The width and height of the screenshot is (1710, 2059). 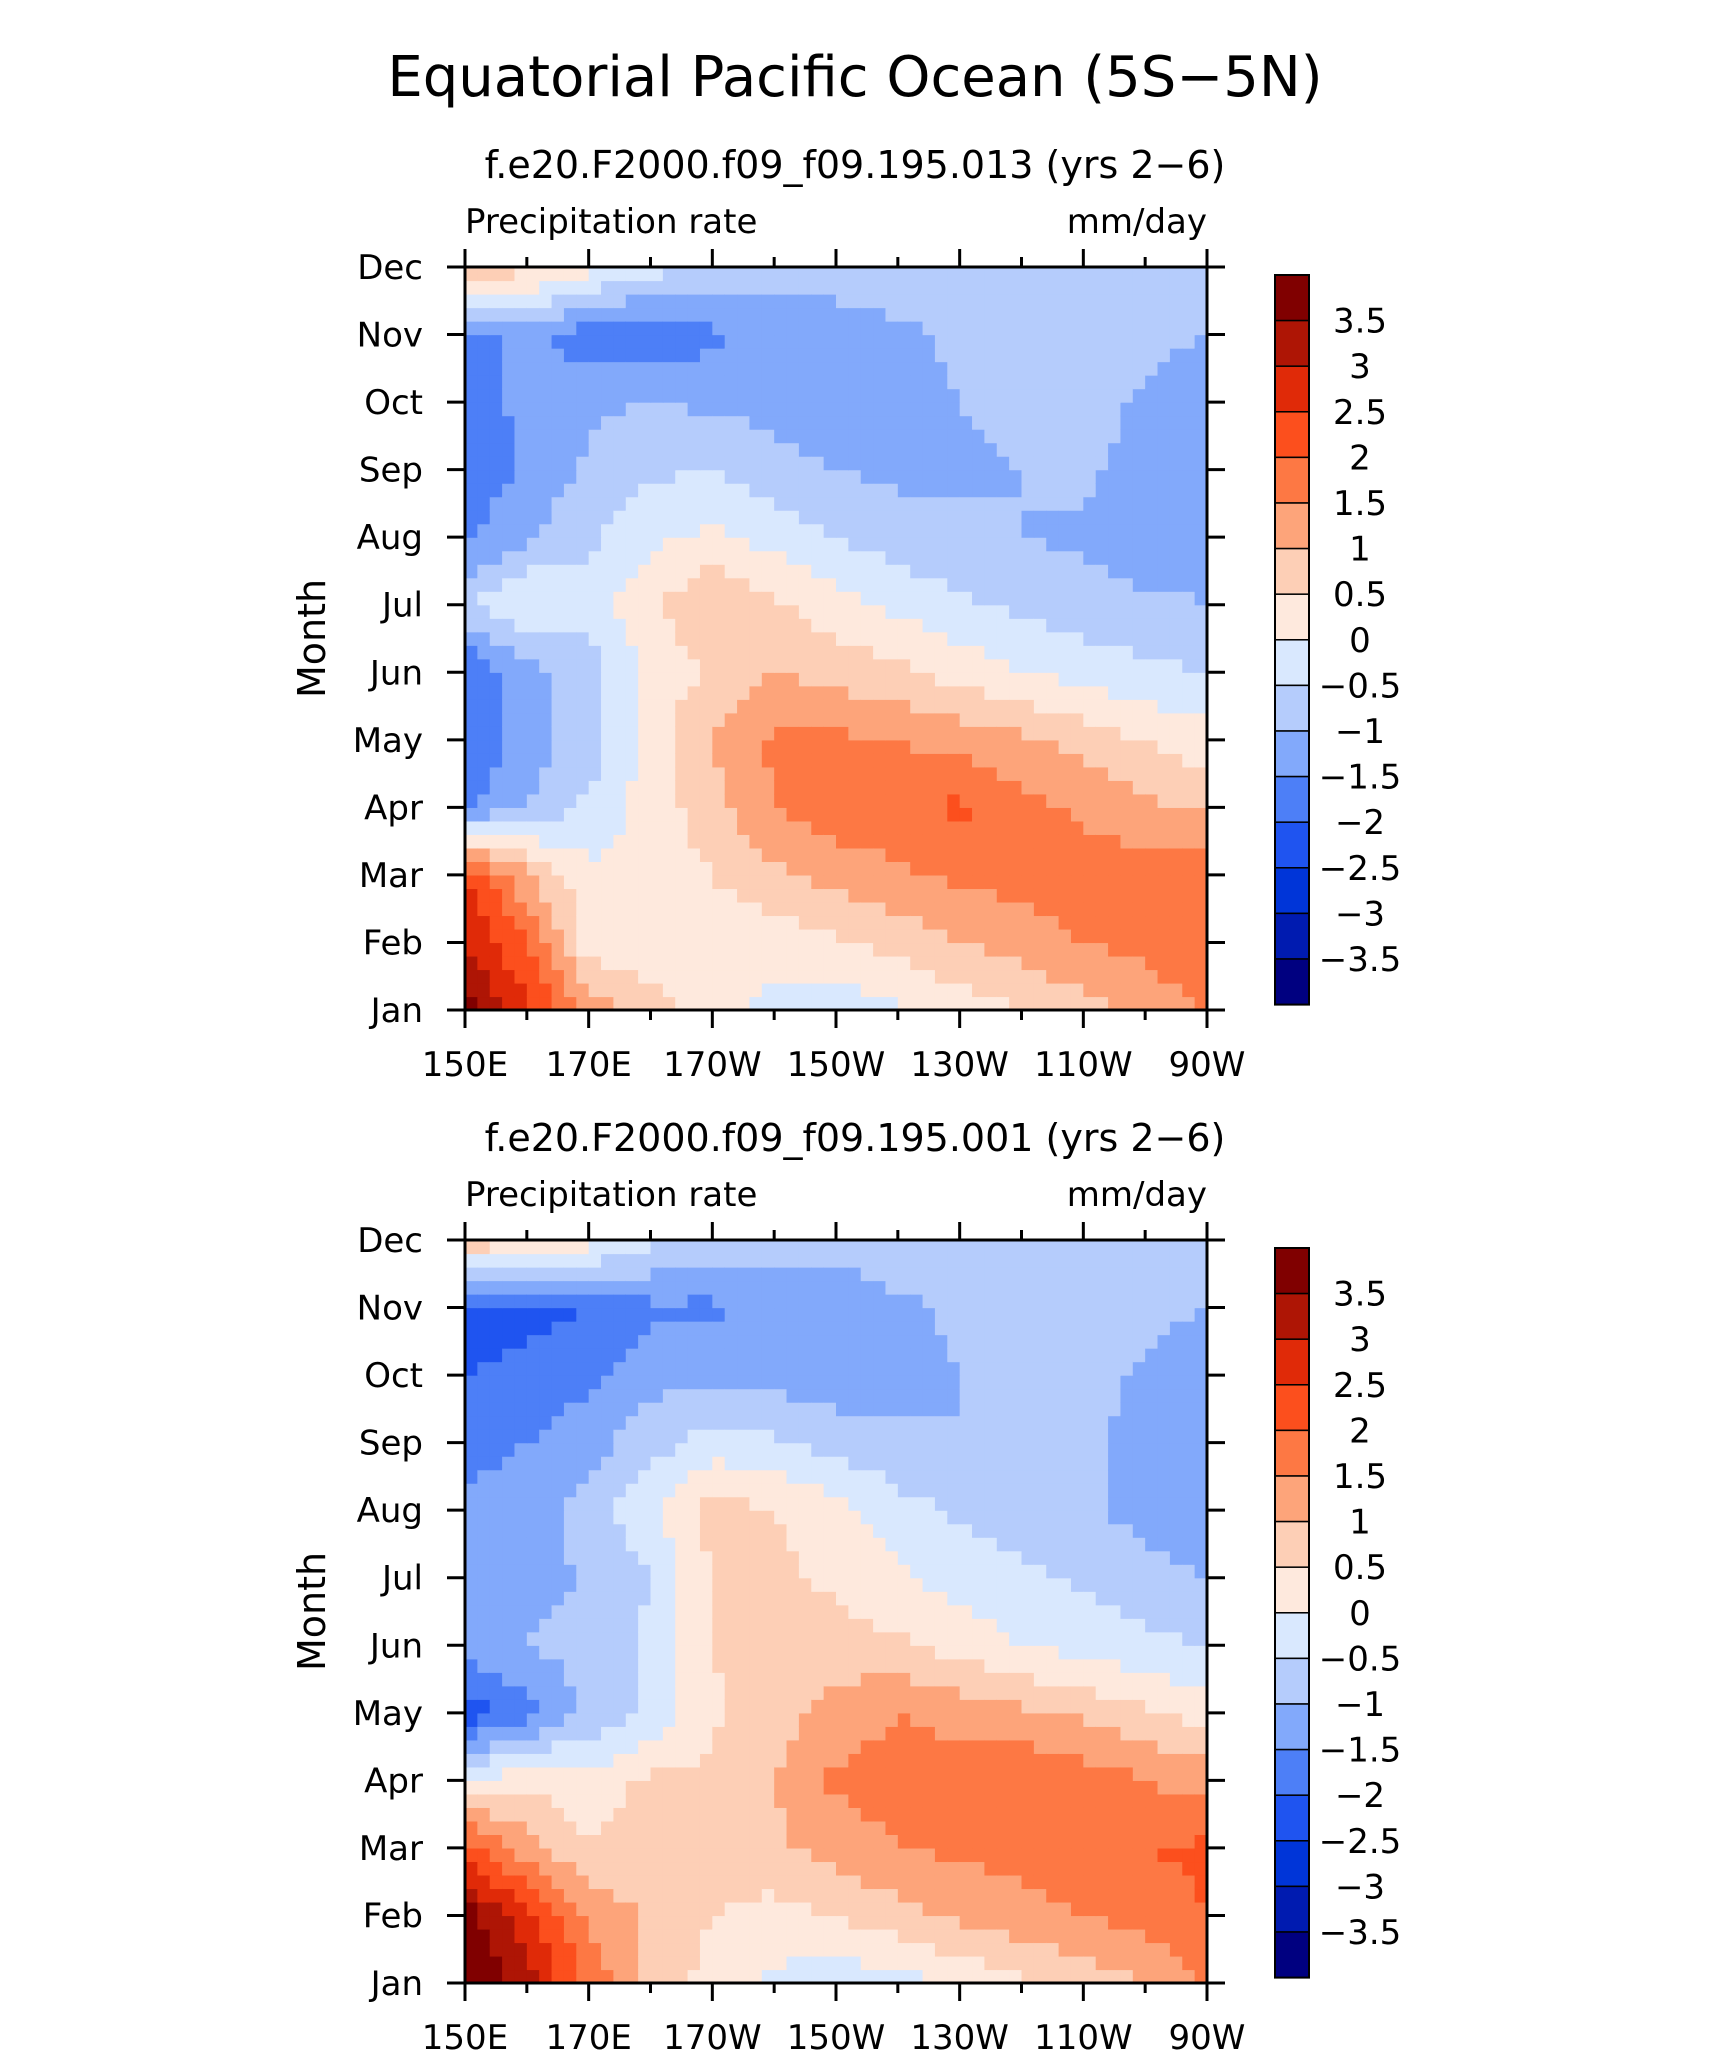 What do you see at coordinates (1292, 845) in the screenshot?
I see `colorbar-segment` at bounding box center [1292, 845].